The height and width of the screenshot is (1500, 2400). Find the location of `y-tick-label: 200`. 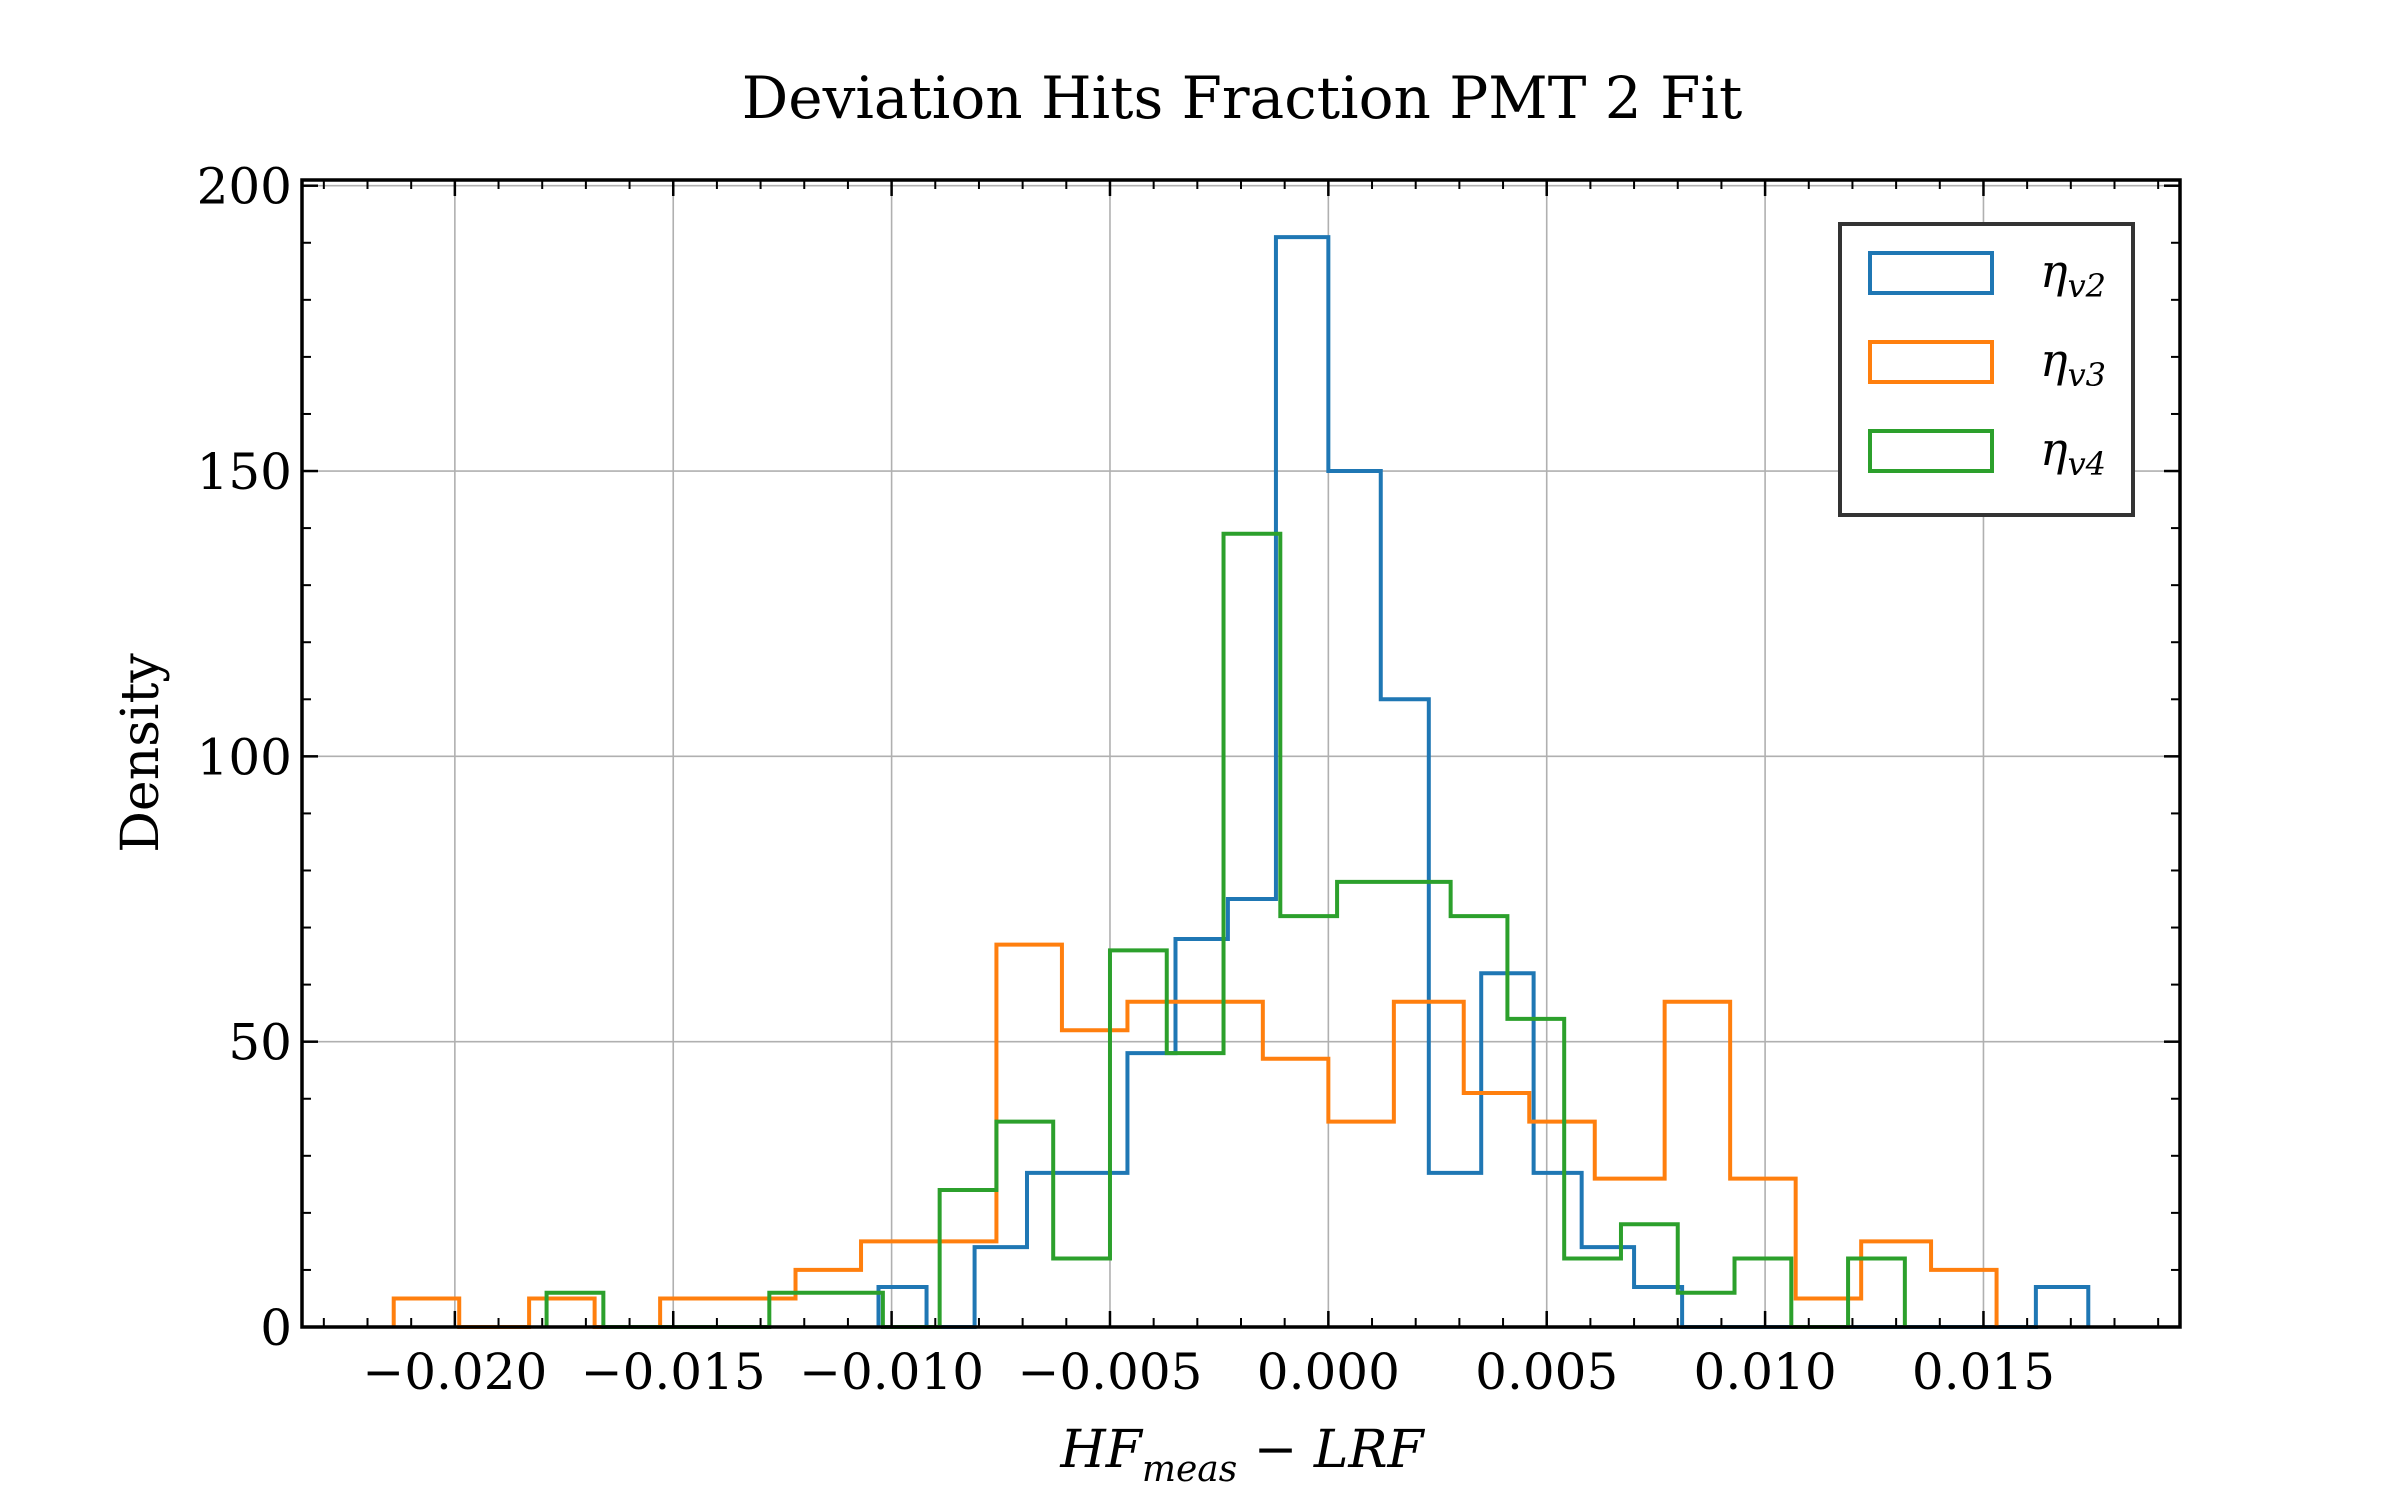

y-tick-label: 200 is located at coordinates (244, 187).